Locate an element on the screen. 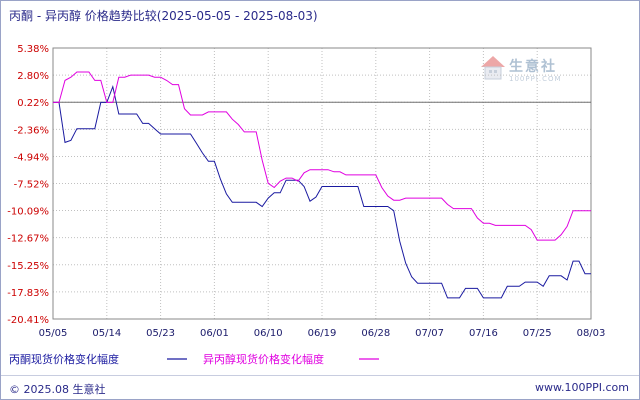  y-tick-label: 0.22% is located at coordinates (33, 103).